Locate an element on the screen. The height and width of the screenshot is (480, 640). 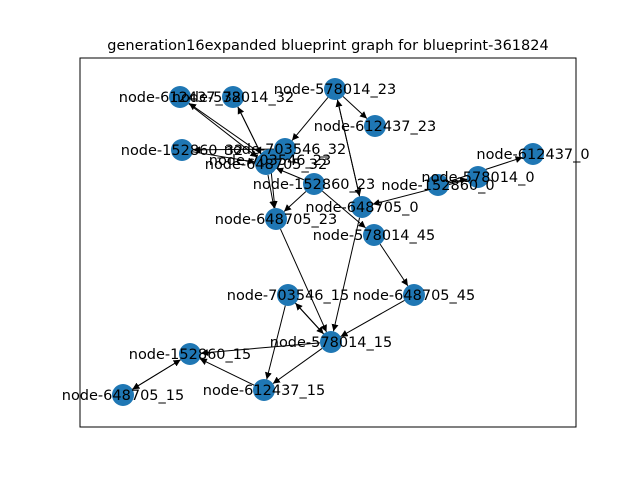
node-label: node-152860_0 is located at coordinates (437, 186).